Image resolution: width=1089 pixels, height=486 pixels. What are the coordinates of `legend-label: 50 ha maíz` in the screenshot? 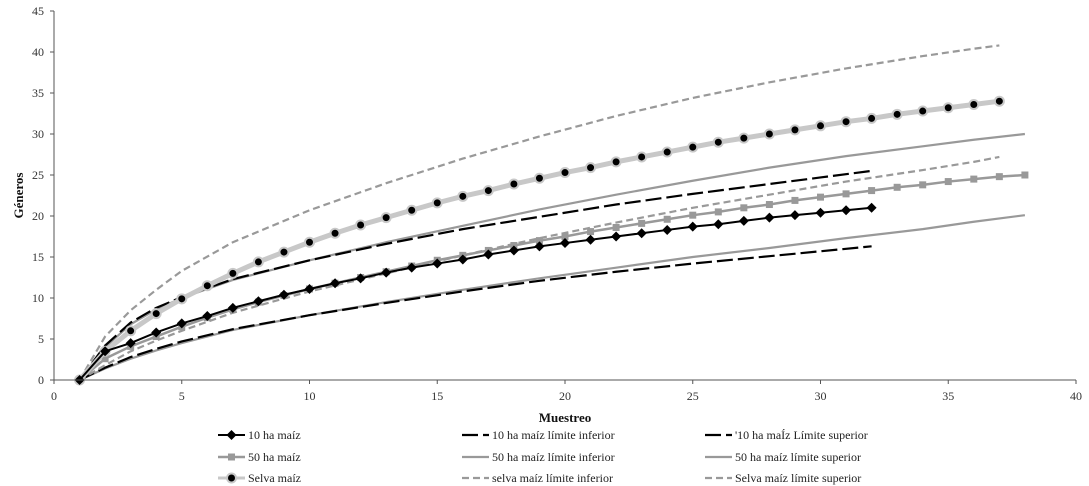 It's located at (274, 457).